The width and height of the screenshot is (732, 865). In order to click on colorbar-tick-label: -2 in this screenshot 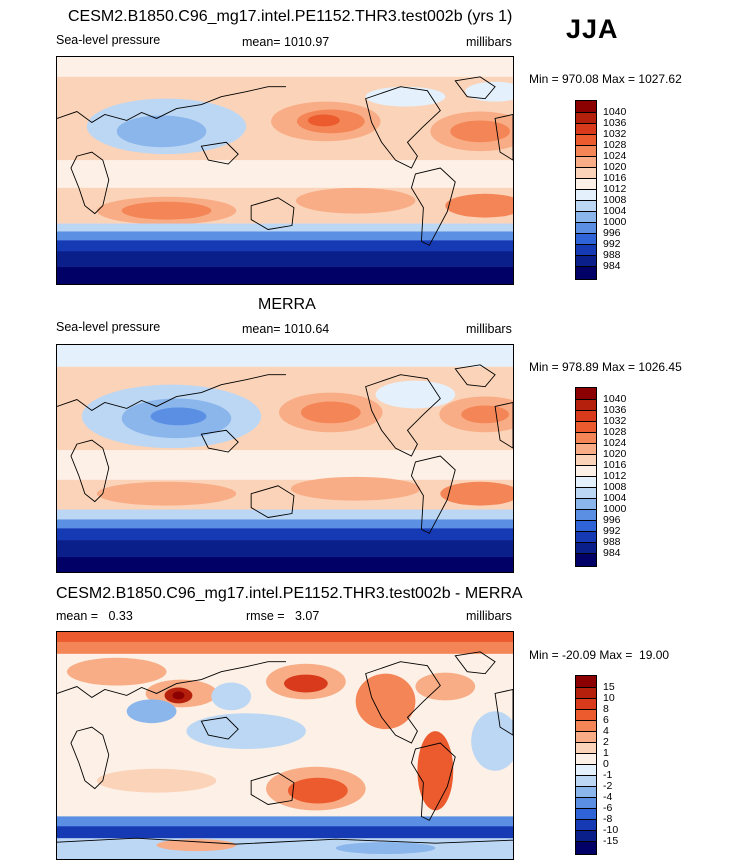, I will do `click(608, 786)`.